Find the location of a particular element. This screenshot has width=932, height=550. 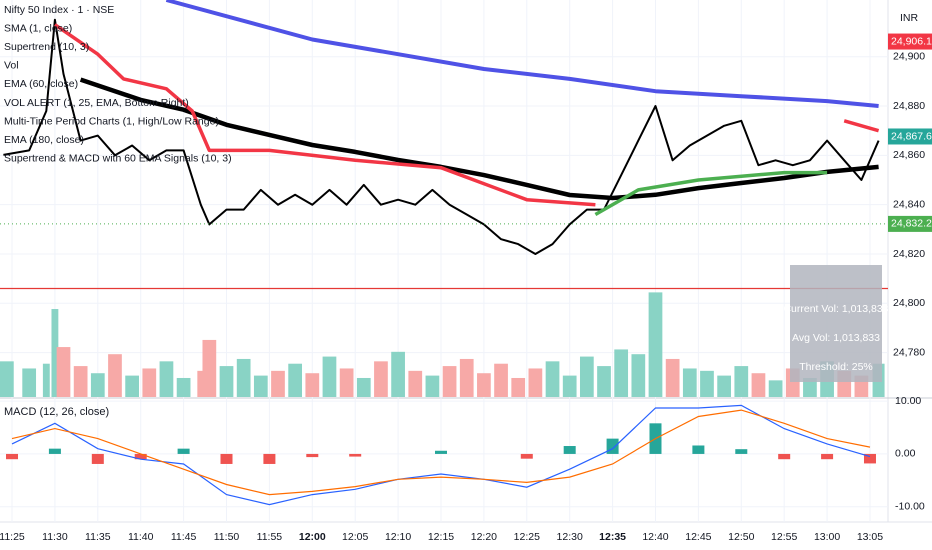

x-tick-label: 11:50 is located at coordinates (227, 537).